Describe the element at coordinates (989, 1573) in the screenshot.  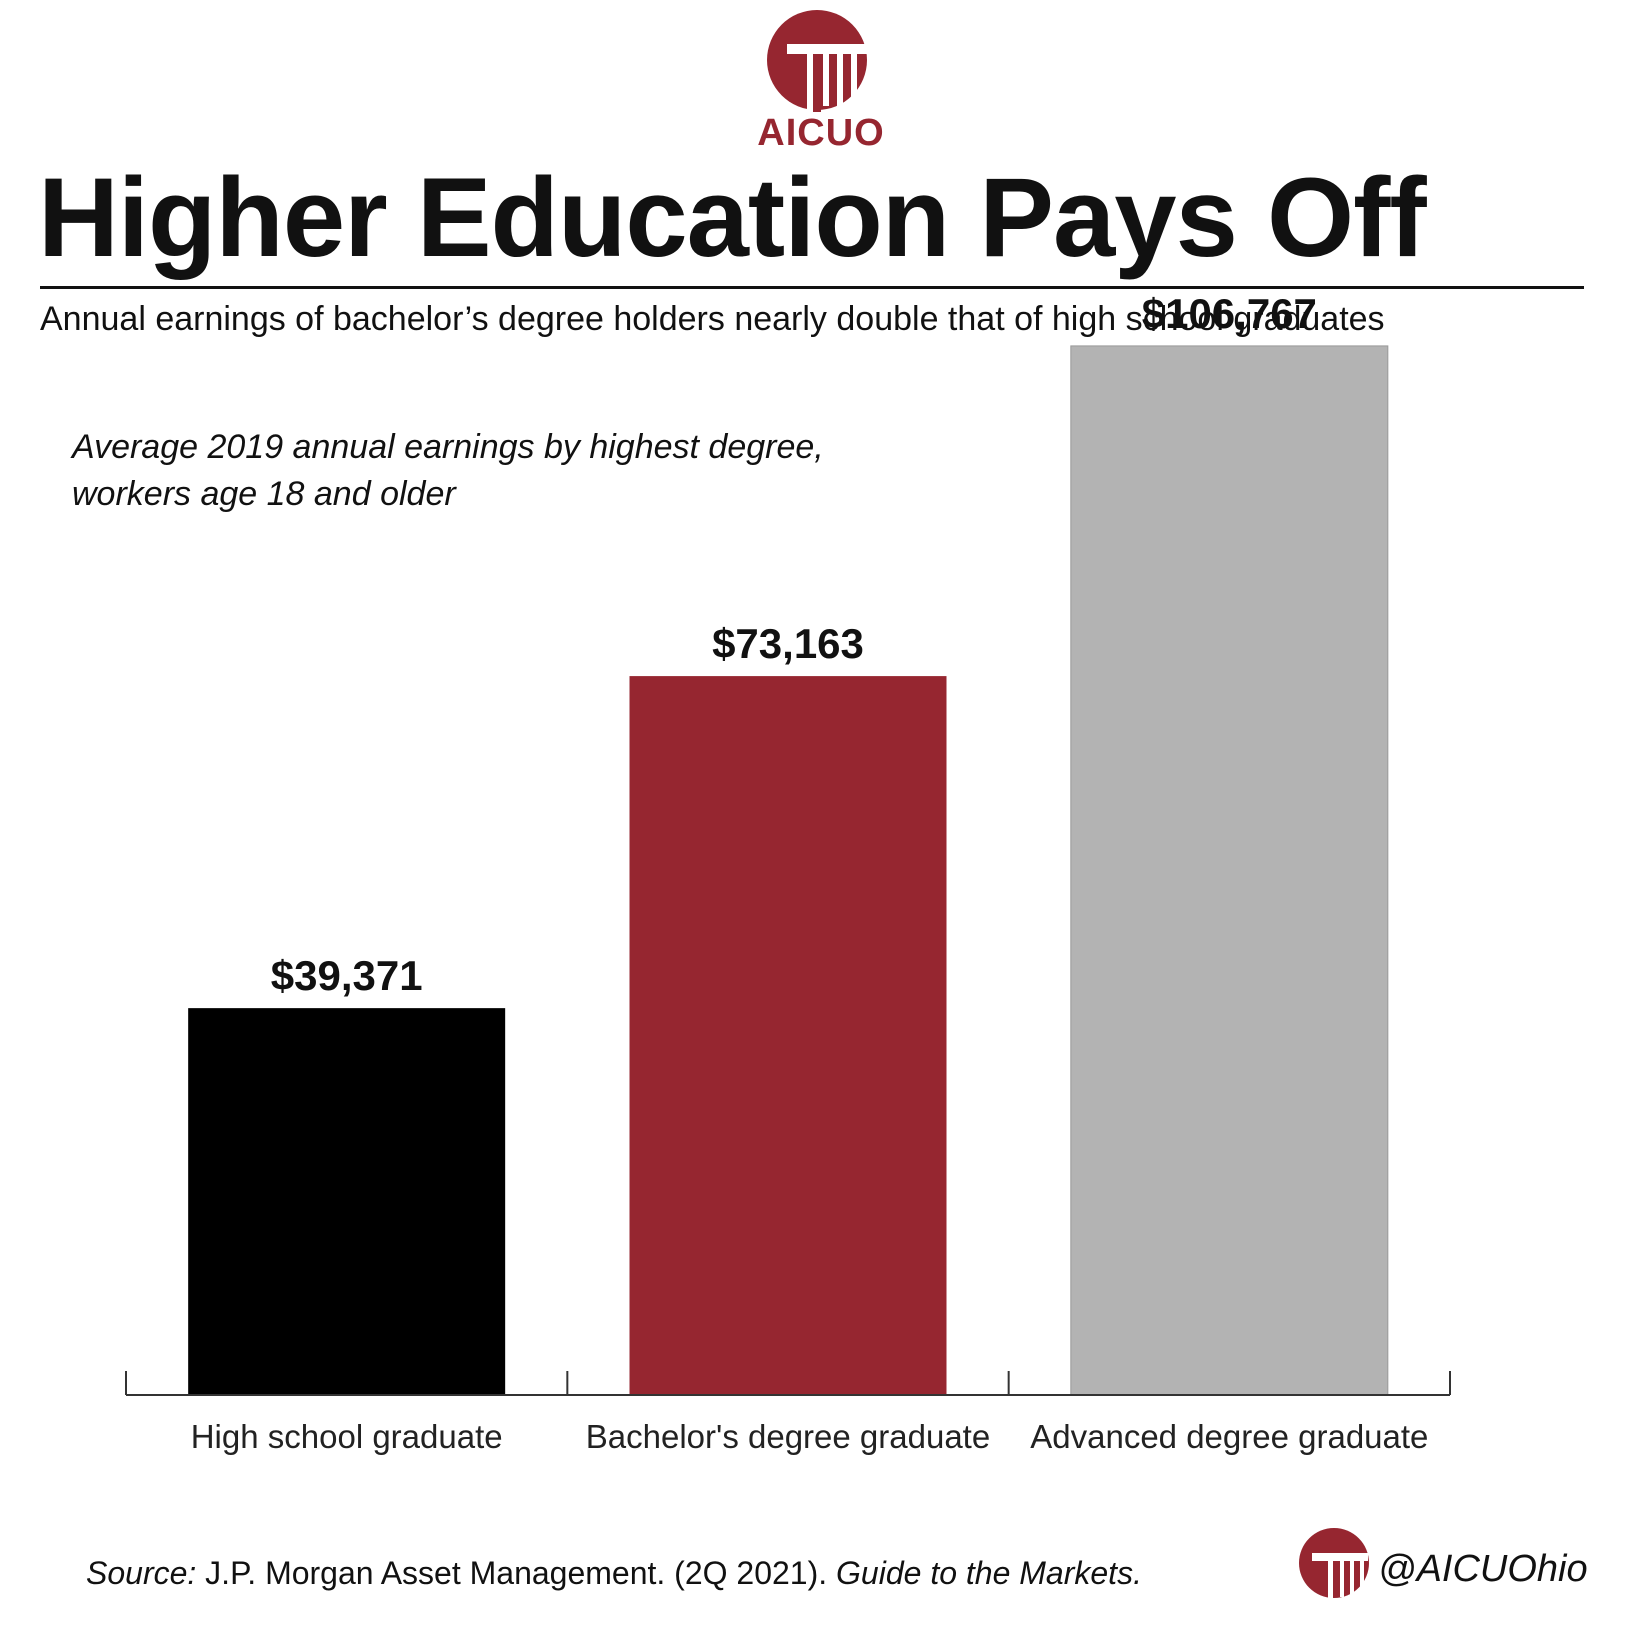
I see `source-title: Guide to the Markets.` at that location.